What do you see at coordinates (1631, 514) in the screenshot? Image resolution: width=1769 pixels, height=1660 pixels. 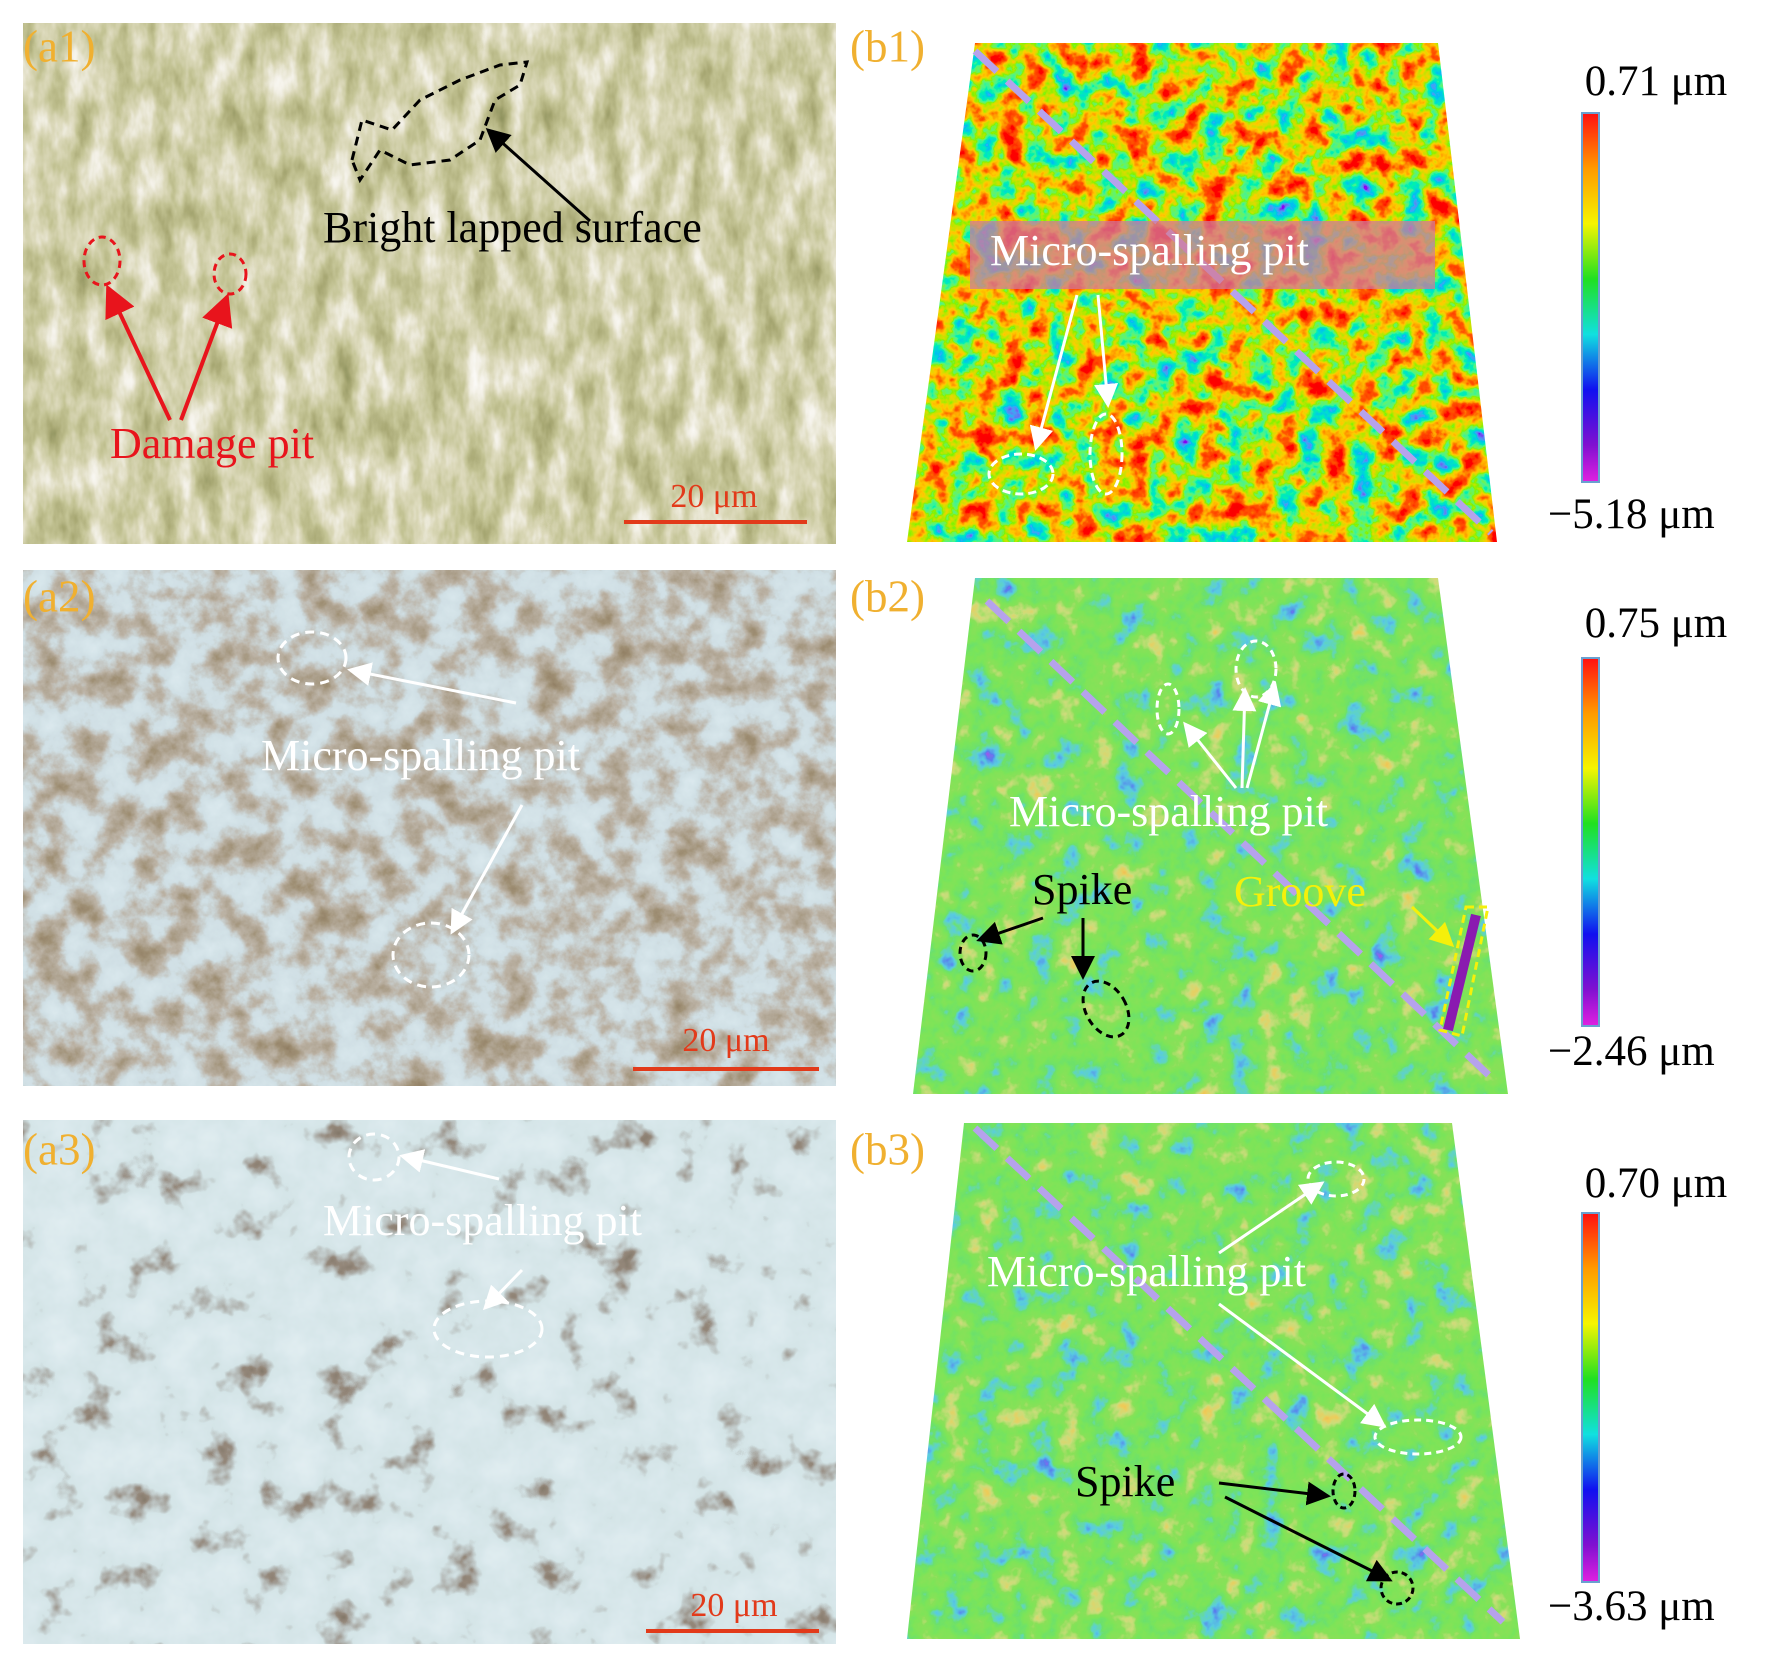 I see `colorbar-min: −5.18 μm` at bounding box center [1631, 514].